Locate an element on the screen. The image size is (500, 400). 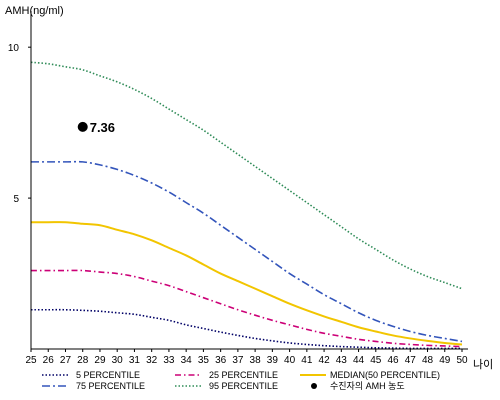
x-tick-label: 34 is located at coordinates (187, 360).